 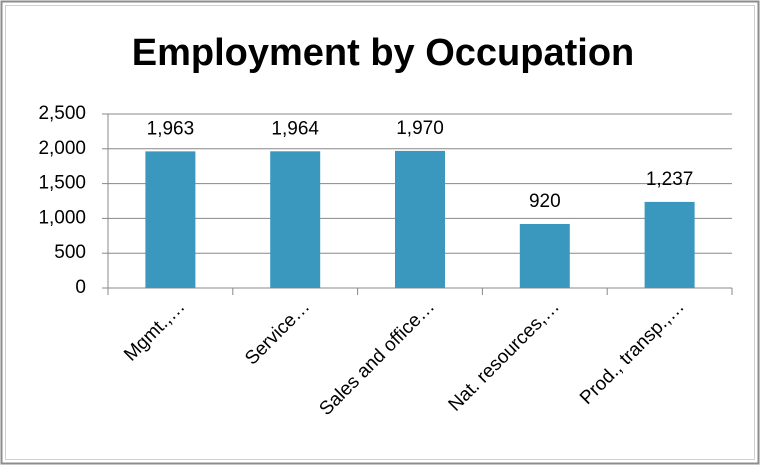 What do you see at coordinates (383, 53) in the screenshot?
I see `chart-title: Employment by Occupation` at bounding box center [383, 53].